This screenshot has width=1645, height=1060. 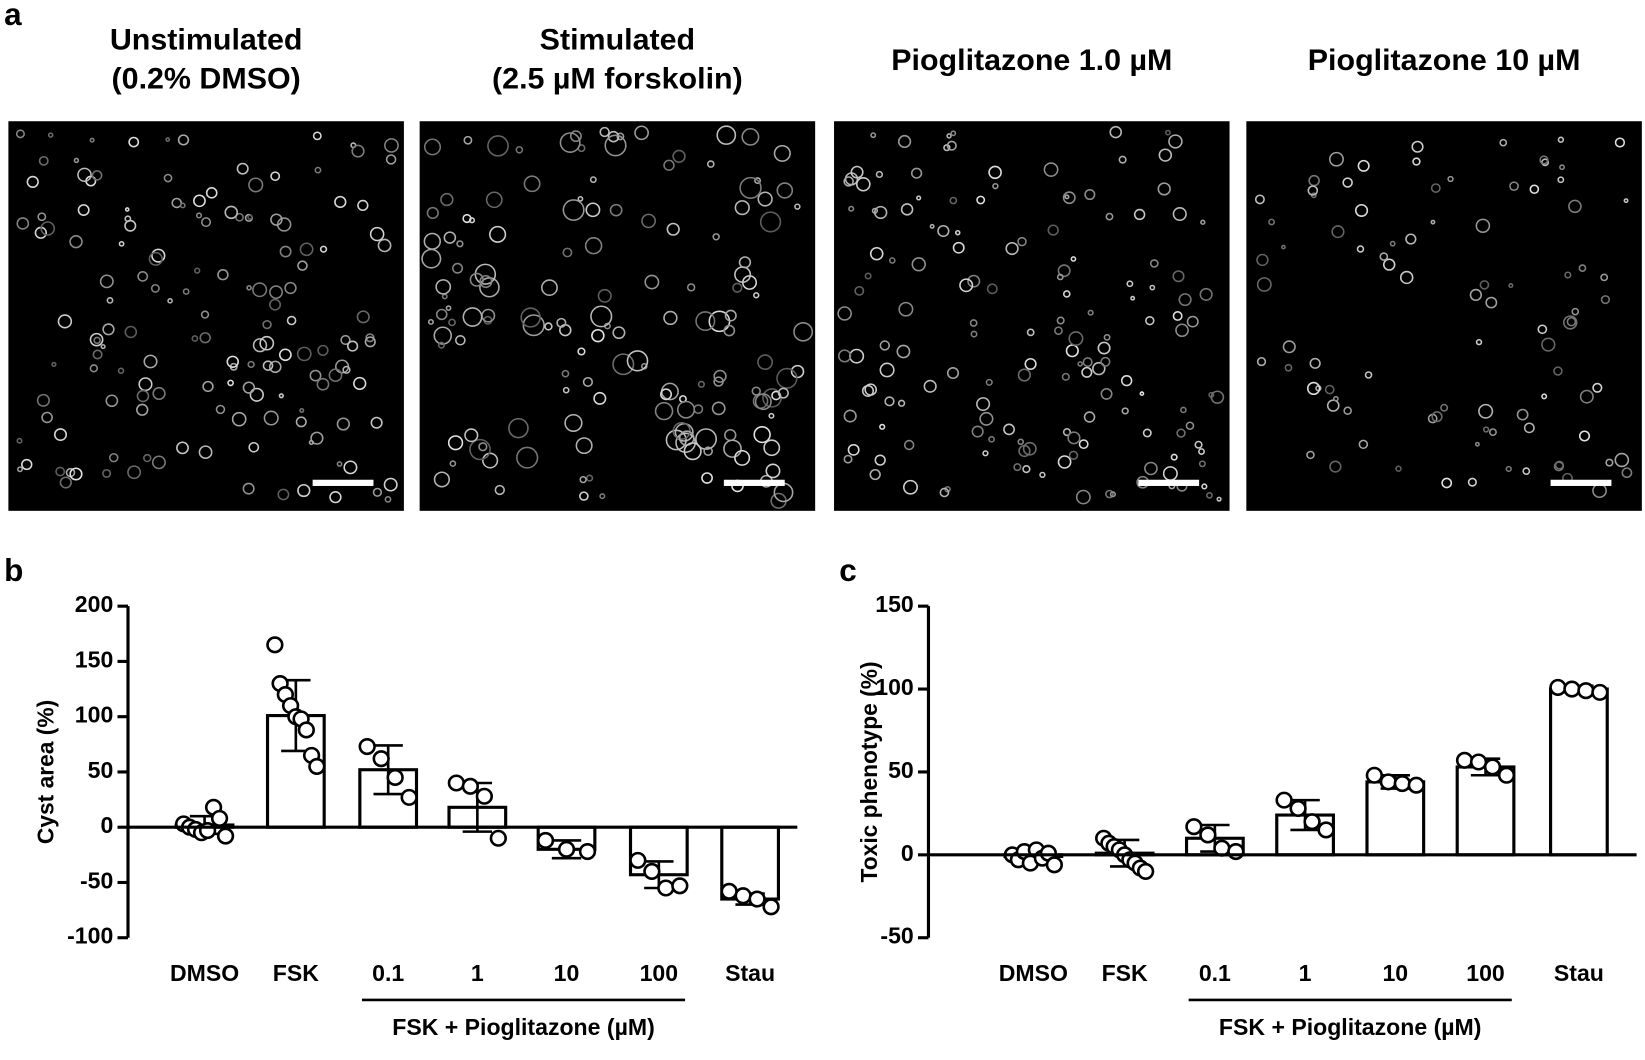 I want to click on y-tick-label: 50, so click(x=101, y=770).